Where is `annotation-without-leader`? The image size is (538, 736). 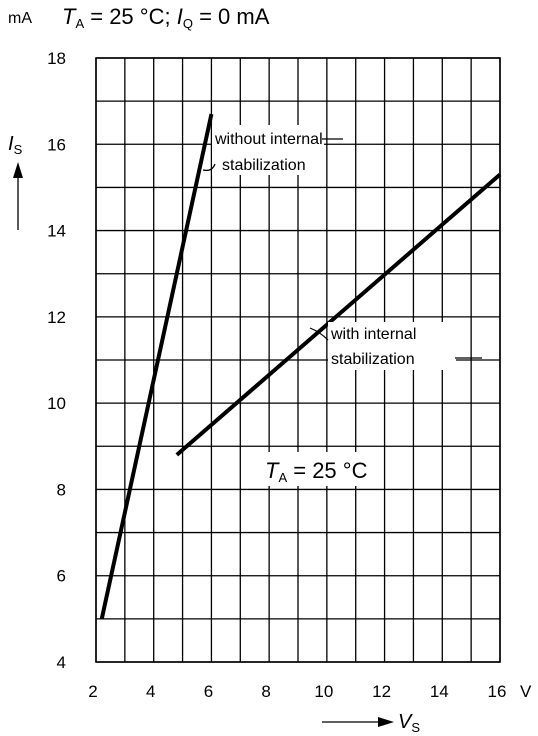 annotation-without-leader is located at coordinates (209, 167).